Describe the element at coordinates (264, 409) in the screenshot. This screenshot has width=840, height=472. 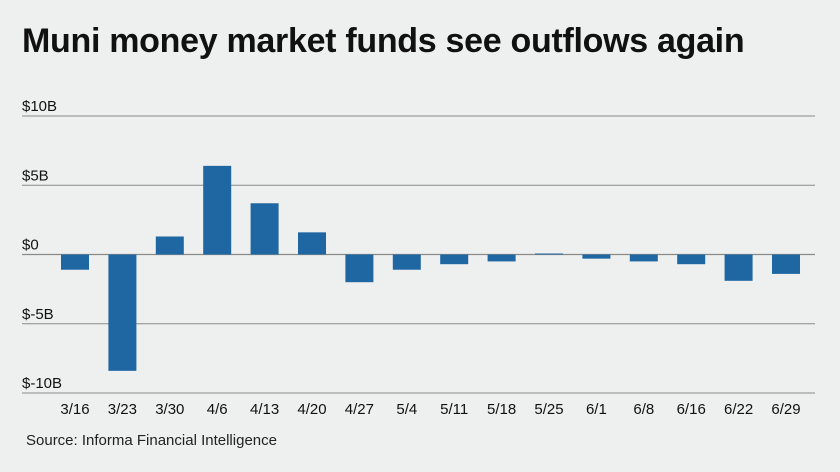
I see `x-tick-label: 4/13` at that location.